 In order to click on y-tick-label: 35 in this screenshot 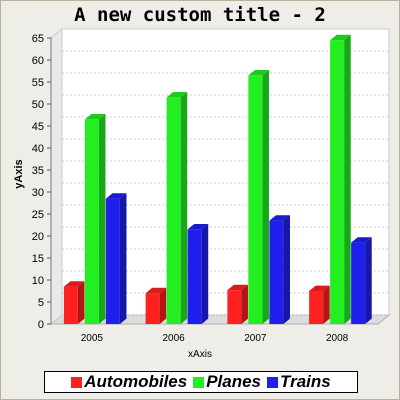, I will do `click(38, 171)`.